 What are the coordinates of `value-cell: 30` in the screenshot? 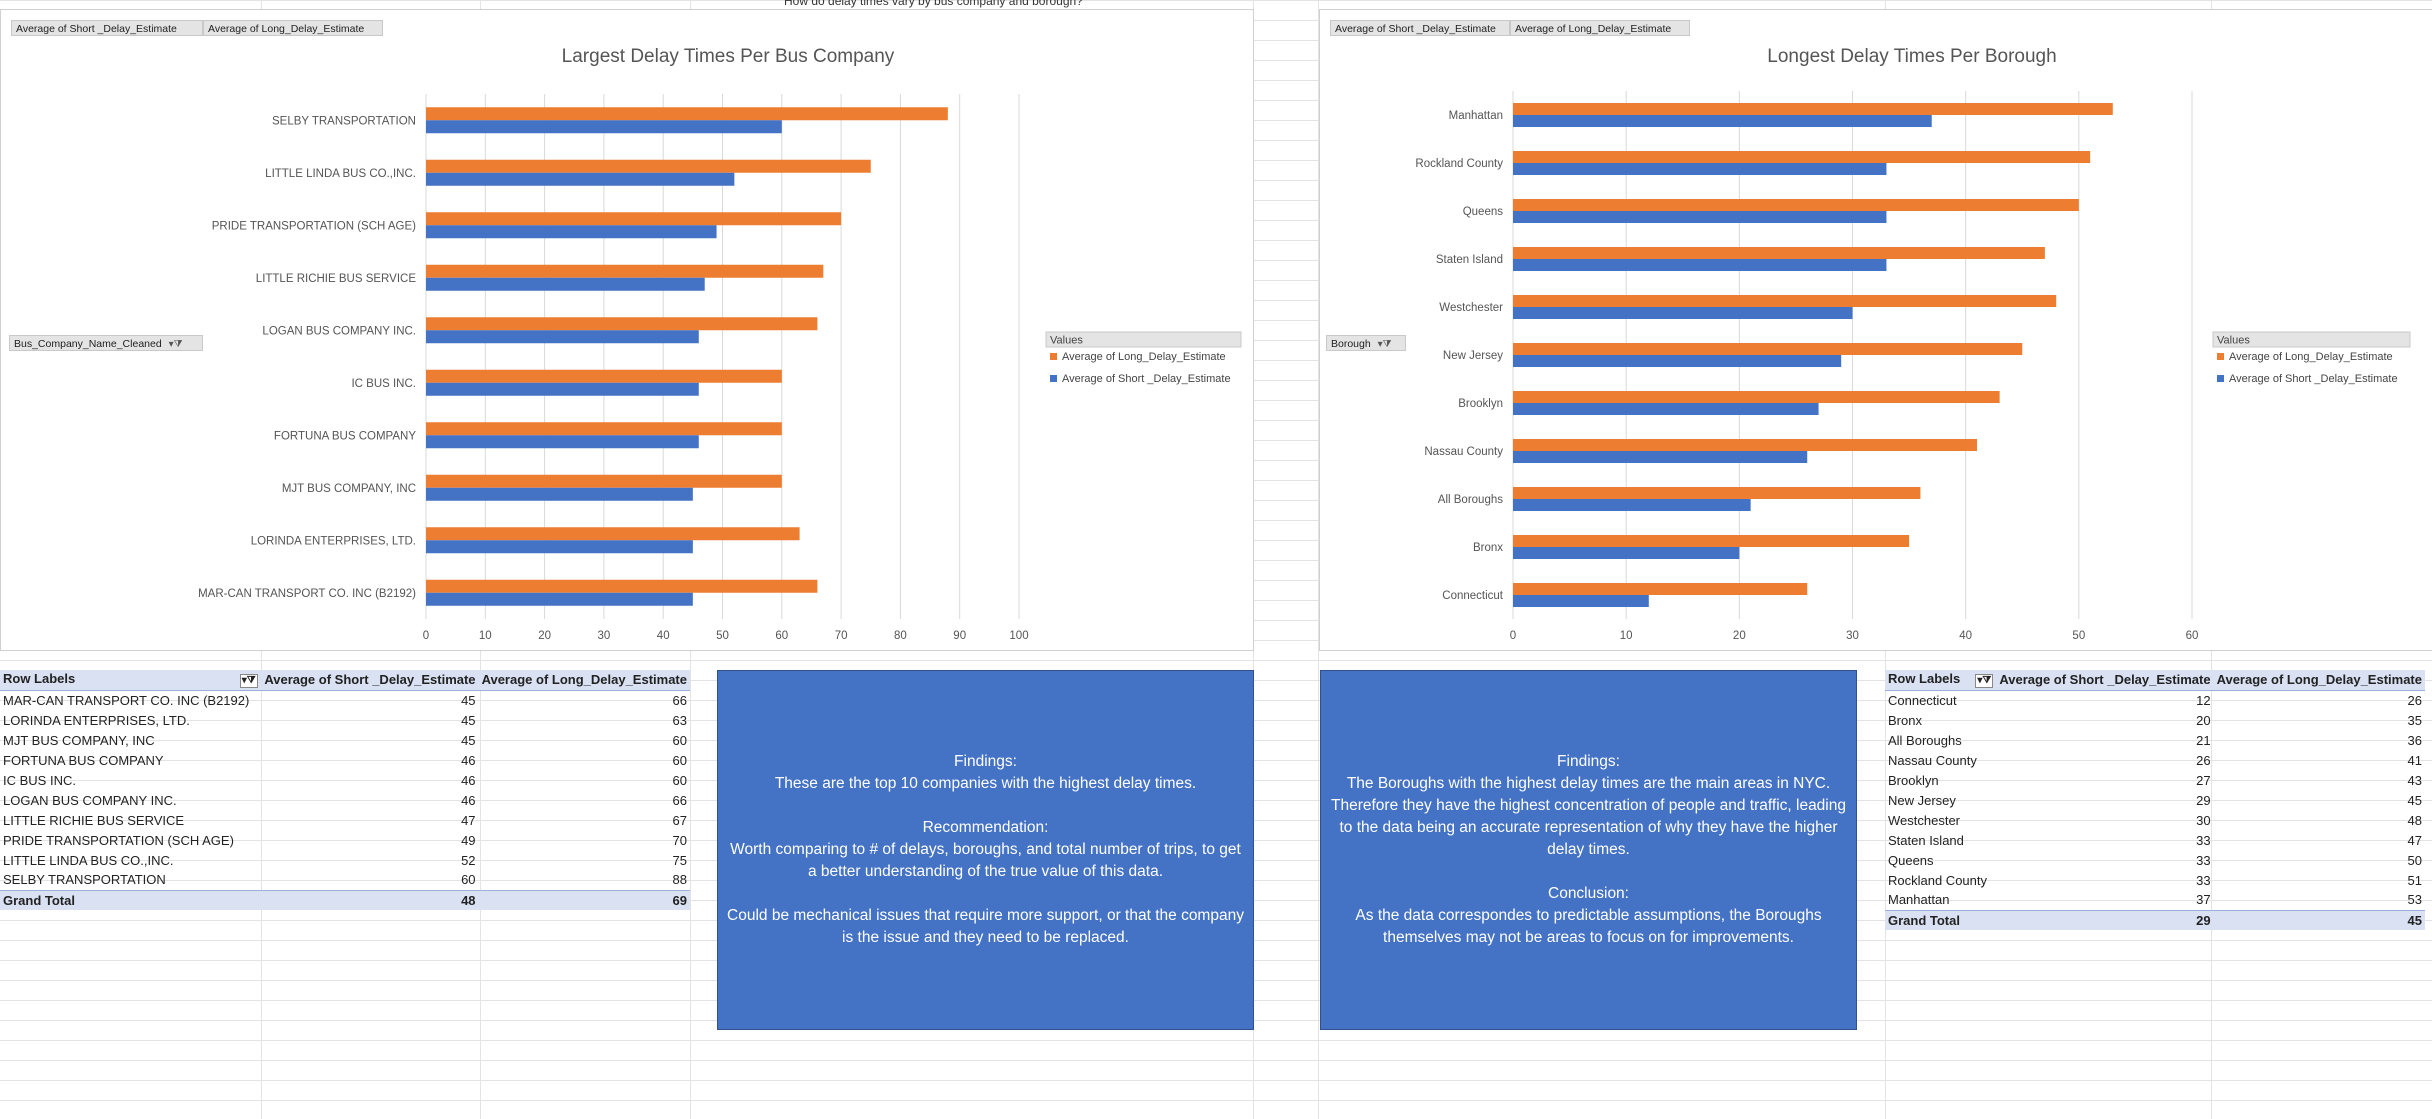 It's located at (2203, 820).